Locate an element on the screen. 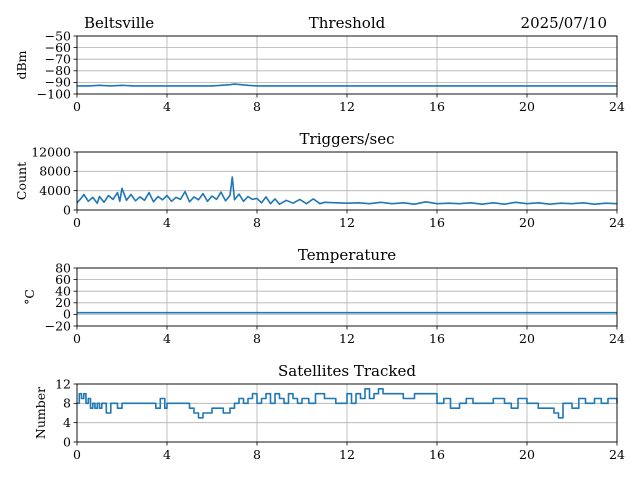 This screenshot has width=640, height=480. y-tick-label: −80 is located at coordinates (58, 70).